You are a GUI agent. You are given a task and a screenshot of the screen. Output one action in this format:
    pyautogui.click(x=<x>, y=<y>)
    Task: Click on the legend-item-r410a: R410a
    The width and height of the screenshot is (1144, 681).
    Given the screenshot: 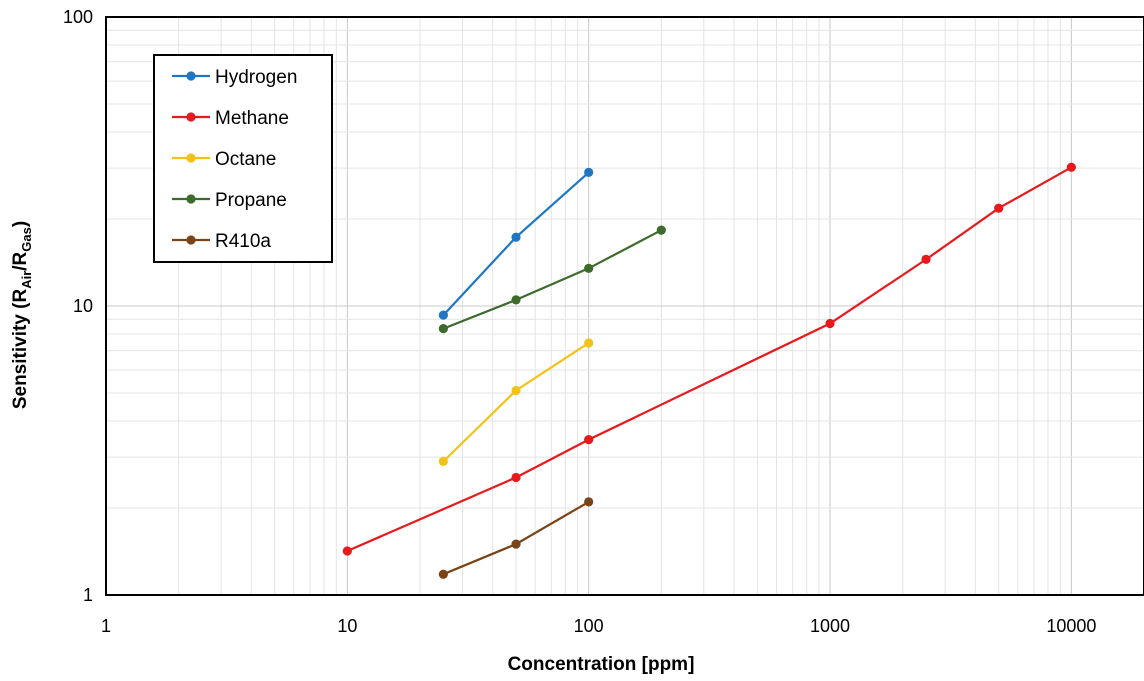 What is the action you would take?
    pyautogui.click(x=221, y=241)
    